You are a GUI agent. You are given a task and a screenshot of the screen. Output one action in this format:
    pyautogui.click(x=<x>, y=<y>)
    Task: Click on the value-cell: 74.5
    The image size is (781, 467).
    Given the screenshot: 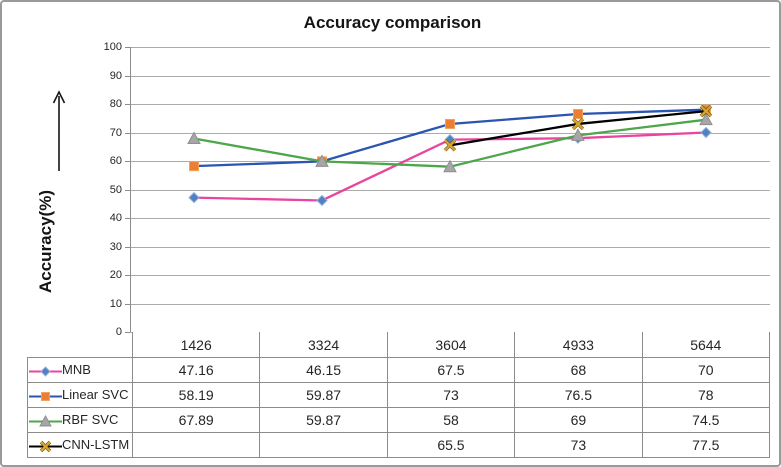 What is the action you would take?
    pyautogui.click(x=706, y=420)
    